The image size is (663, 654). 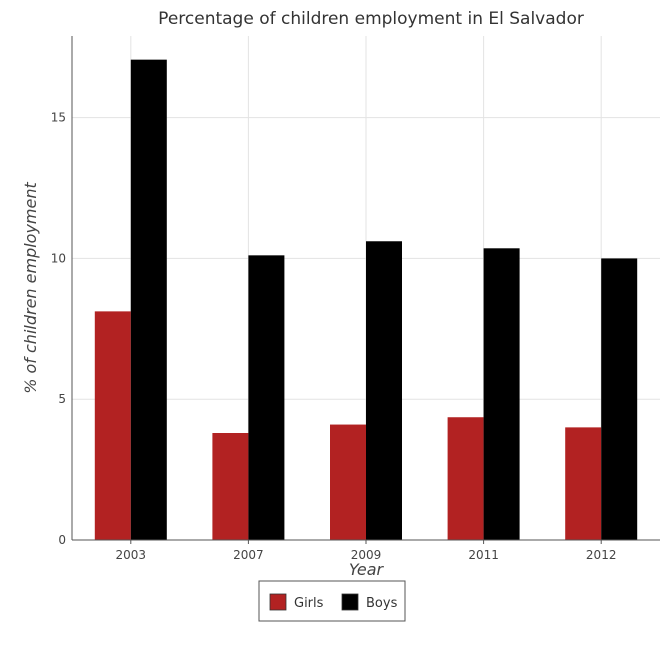 What do you see at coordinates (62, 399) in the screenshot?
I see `y-tick-label: 5` at bounding box center [62, 399].